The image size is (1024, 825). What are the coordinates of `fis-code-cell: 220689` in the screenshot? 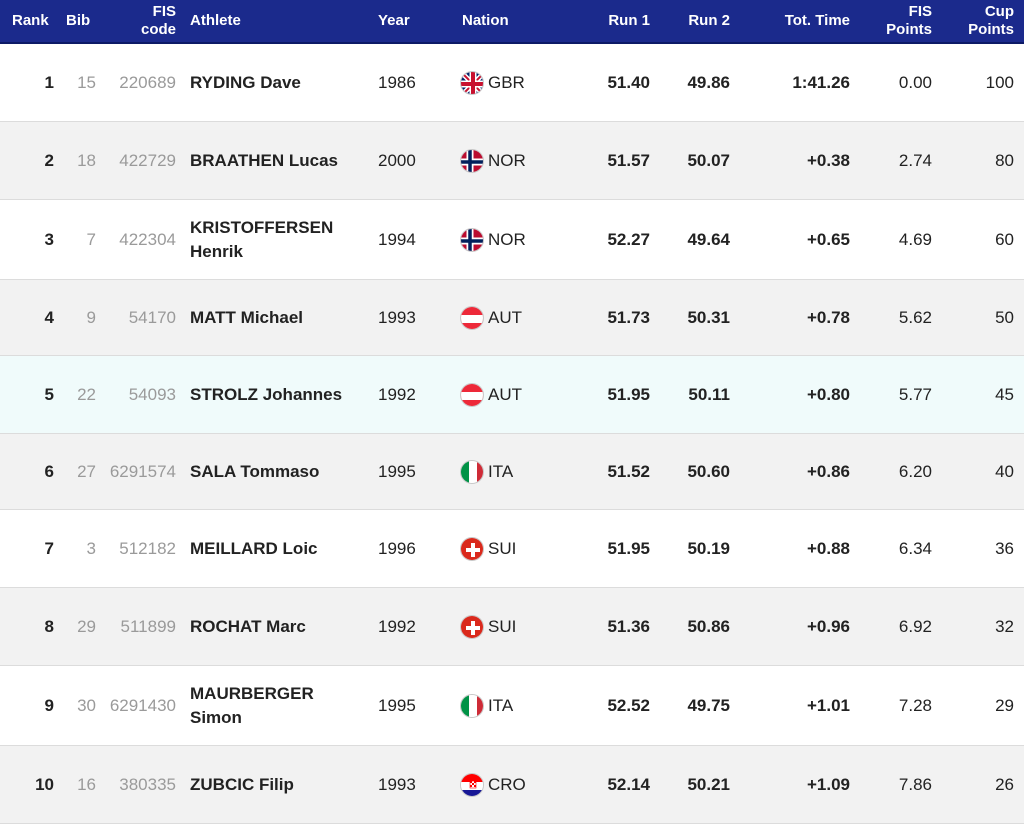 It's located at (147, 82).